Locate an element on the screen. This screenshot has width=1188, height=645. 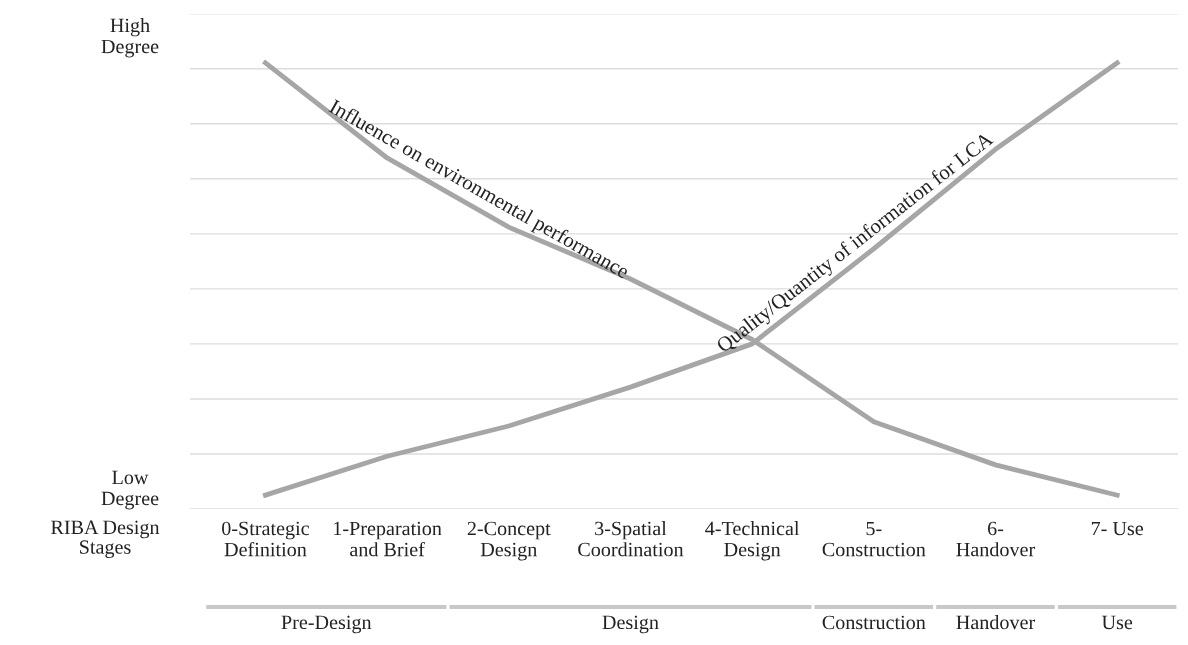
x-tick-label: 0-Strategic Definition is located at coordinates (265, 539).